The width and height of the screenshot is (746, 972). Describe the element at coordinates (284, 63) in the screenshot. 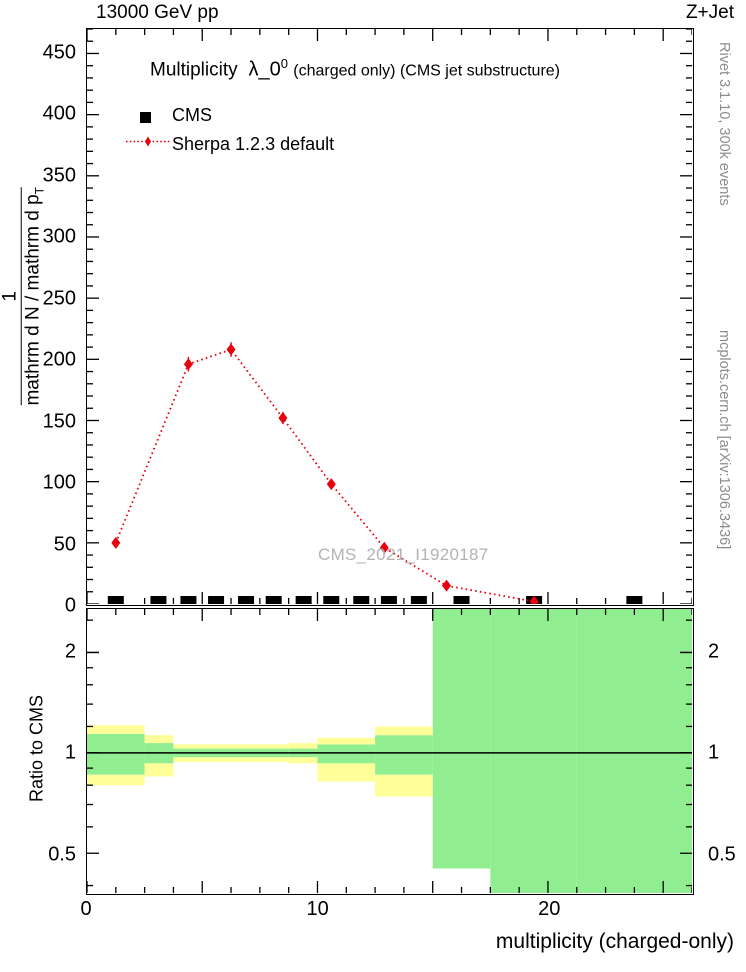

I see `plot-title-superscript: 0` at that location.